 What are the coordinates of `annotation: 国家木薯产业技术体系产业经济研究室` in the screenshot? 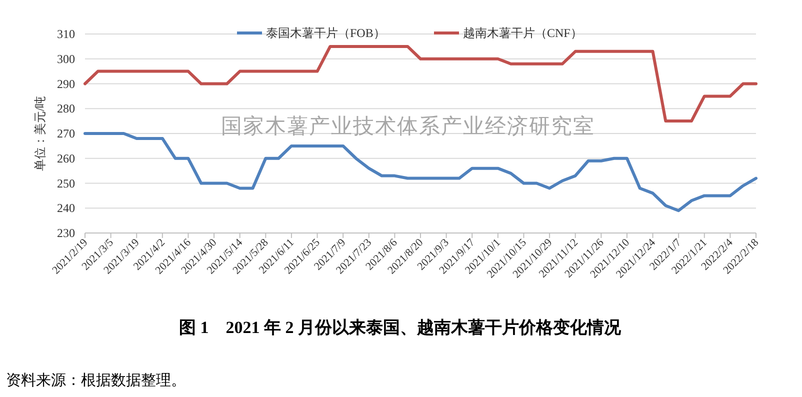 It's located at (408, 126).